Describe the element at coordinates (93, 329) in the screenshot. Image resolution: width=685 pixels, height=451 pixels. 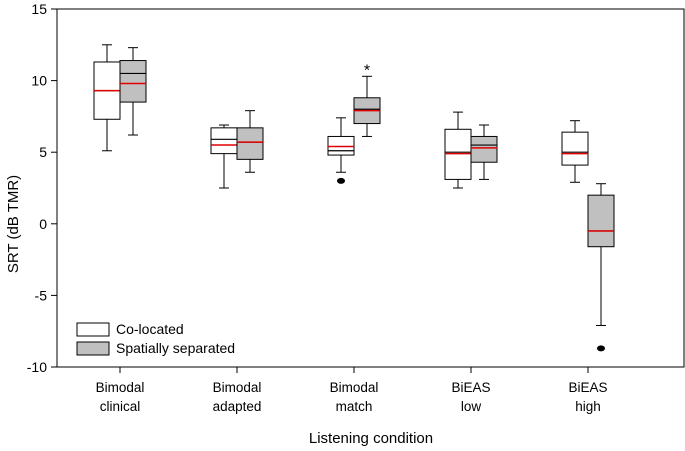
I see `legend-swatch-colocated` at that location.